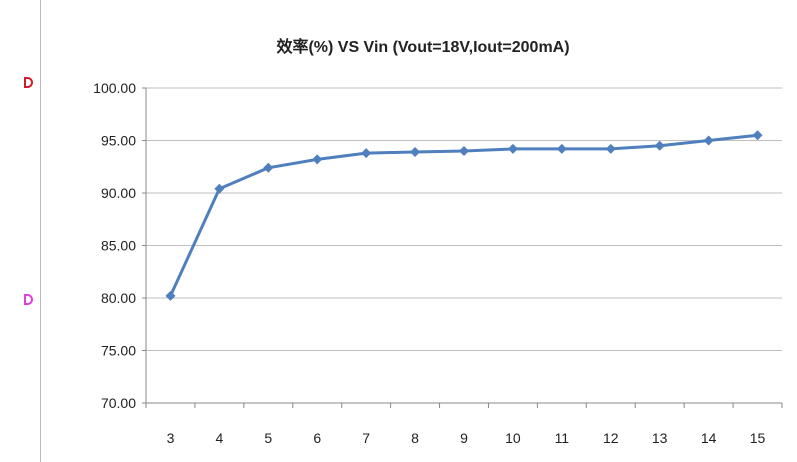 The image size is (797, 462). What do you see at coordinates (464, 438) in the screenshot?
I see `x-tick-label: 9` at bounding box center [464, 438].